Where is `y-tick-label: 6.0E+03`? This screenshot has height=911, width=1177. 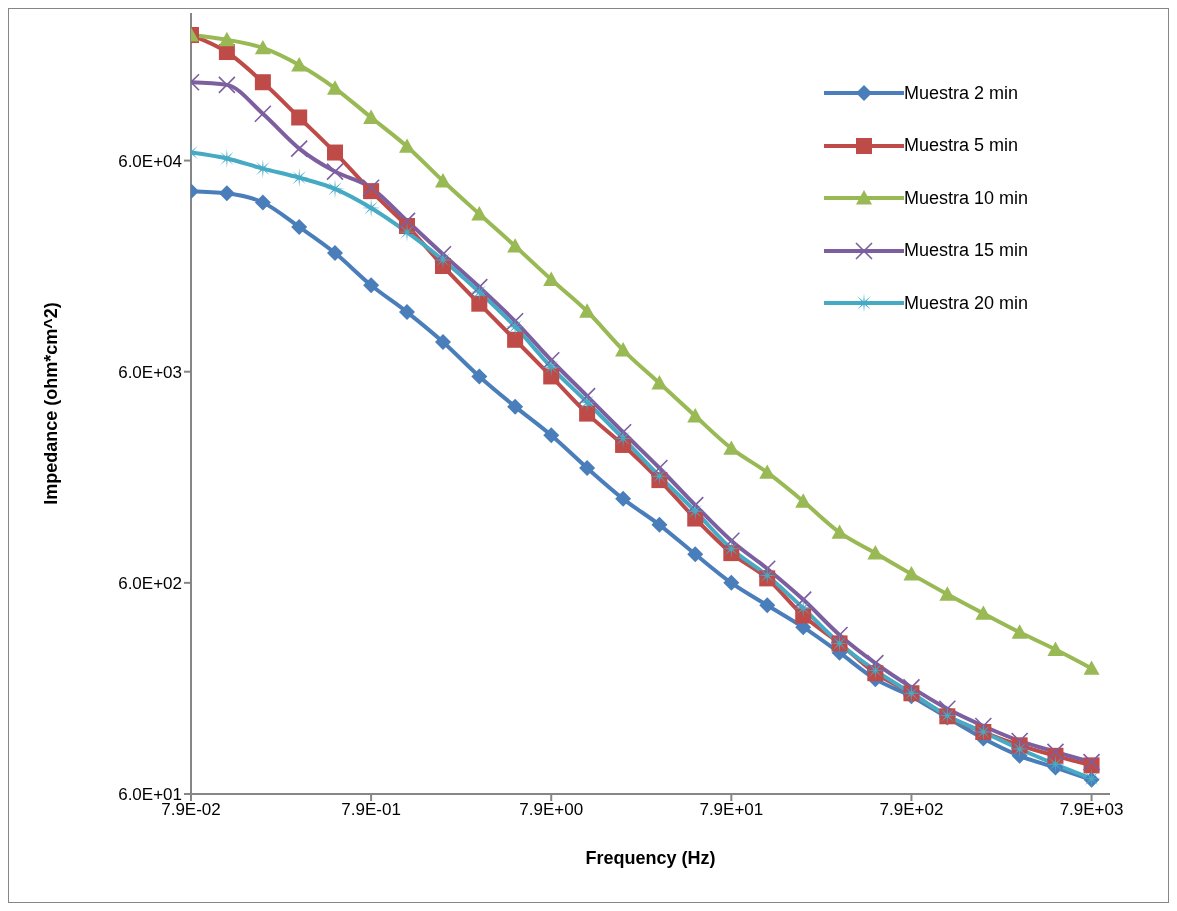
y-tick-label: 6.0E+03 is located at coordinates (150, 372).